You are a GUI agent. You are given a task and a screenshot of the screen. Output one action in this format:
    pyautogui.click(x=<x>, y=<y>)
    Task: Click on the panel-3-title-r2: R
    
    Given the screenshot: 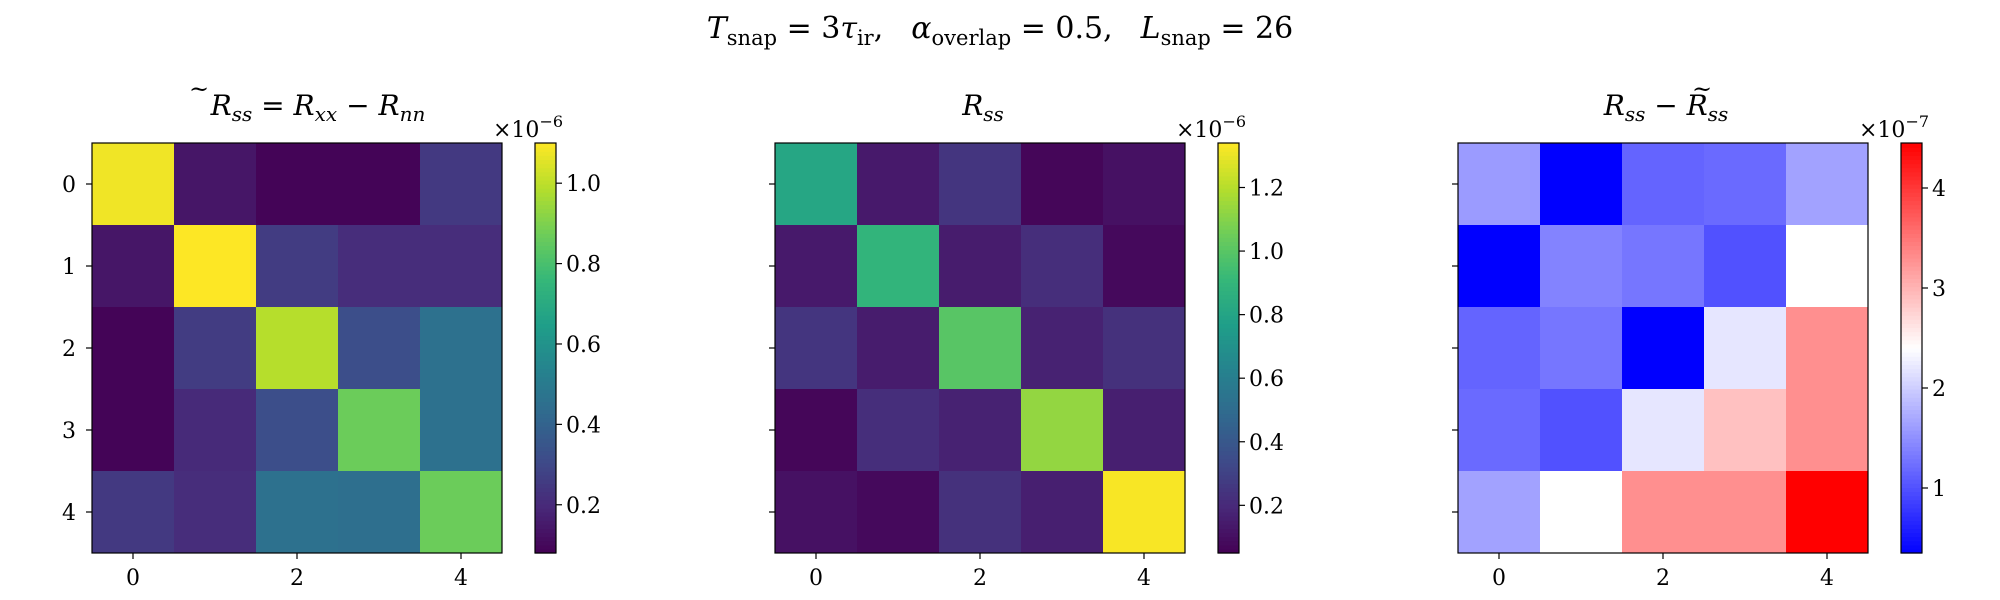 What is the action you would take?
    pyautogui.click(x=1697, y=105)
    